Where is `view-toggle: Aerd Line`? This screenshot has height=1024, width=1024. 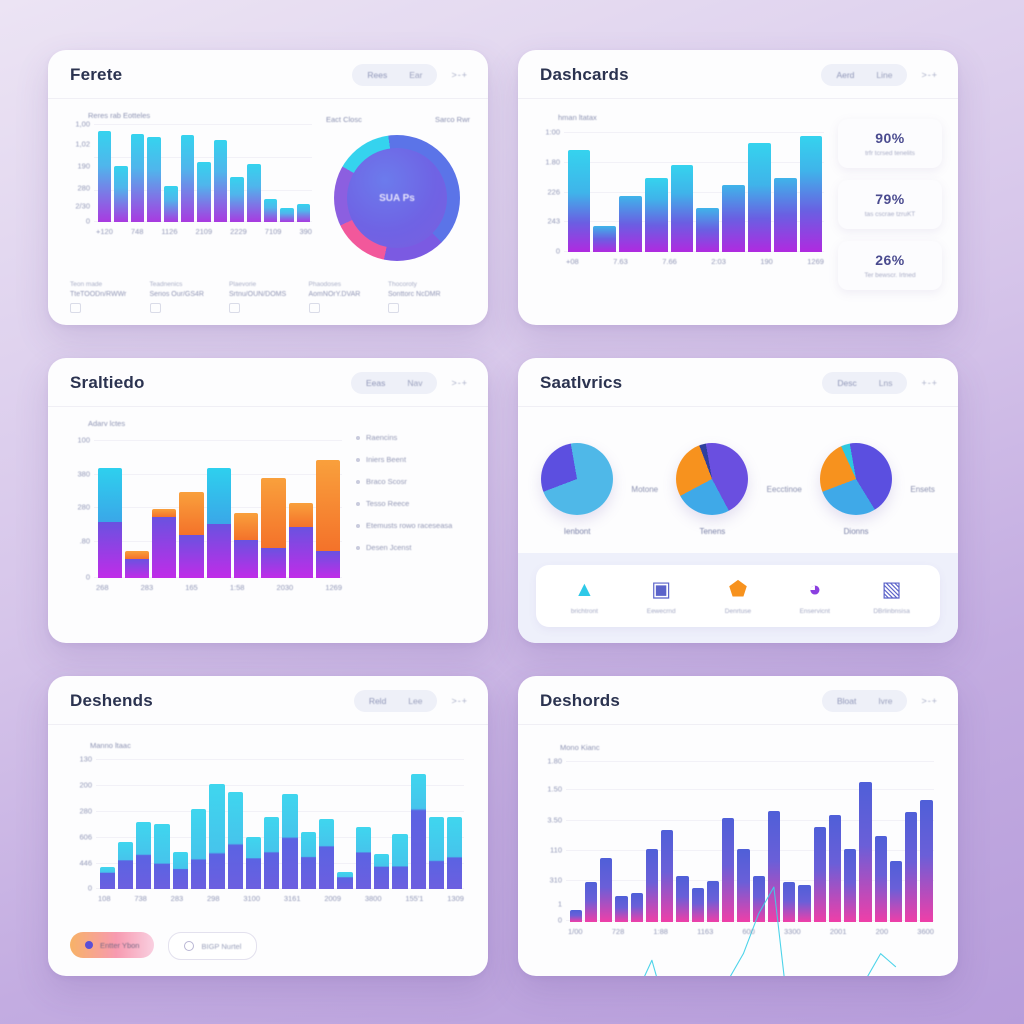
view-toggle: Aerd Line is located at coordinates (864, 75).